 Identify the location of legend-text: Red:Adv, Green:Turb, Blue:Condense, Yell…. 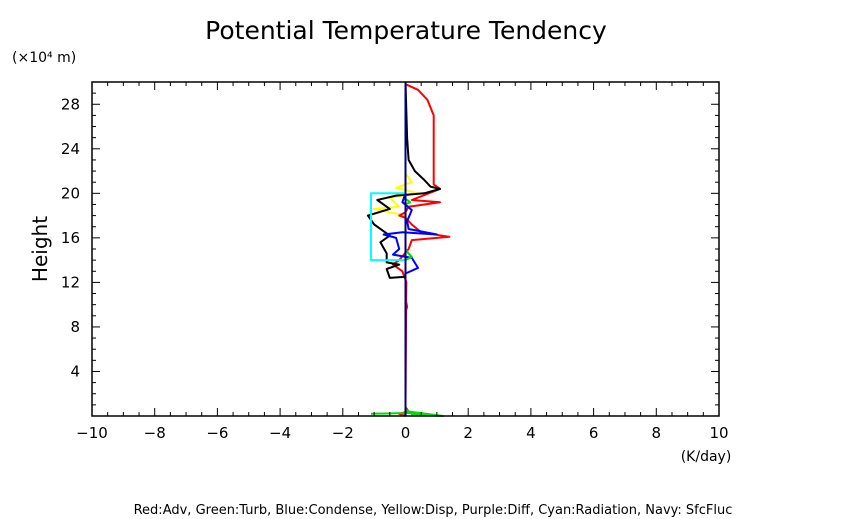
(433, 510).